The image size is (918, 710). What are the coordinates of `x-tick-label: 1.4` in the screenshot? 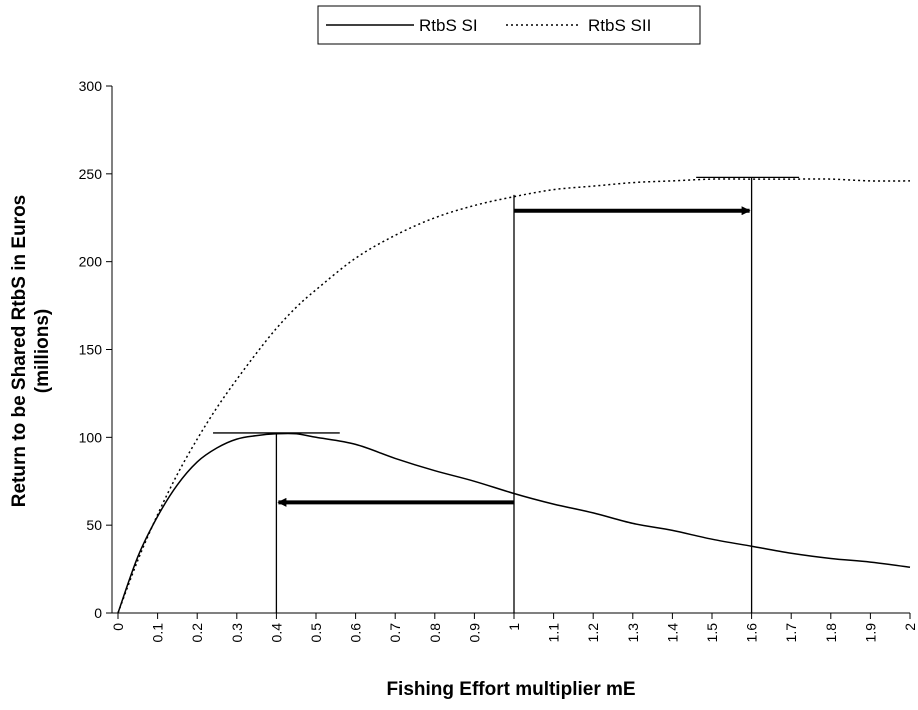 It's located at (672, 633).